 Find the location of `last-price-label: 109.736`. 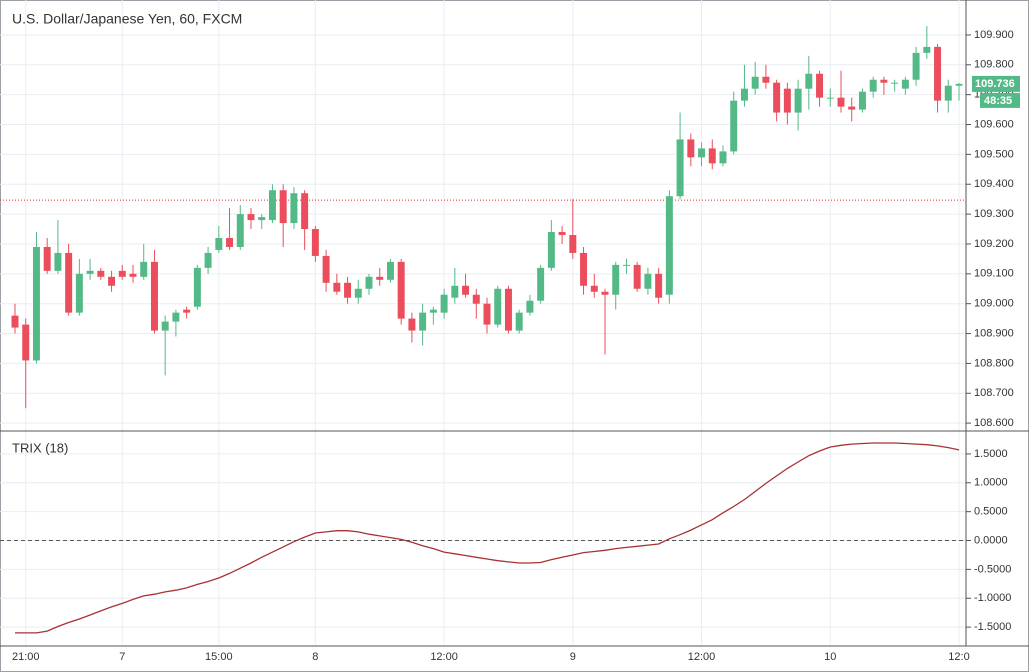

last-price-label: 109.736 is located at coordinates (995, 84).